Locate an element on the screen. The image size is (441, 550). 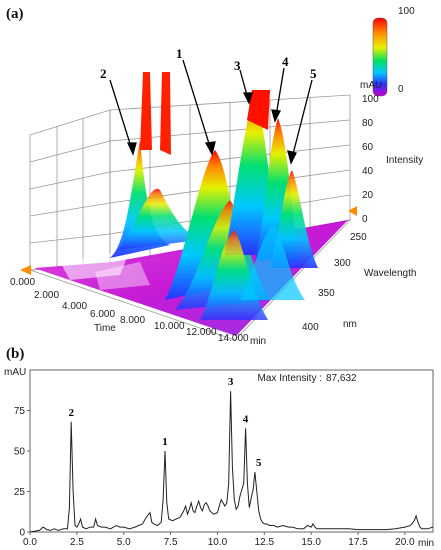
peak-label-4: 4 is located at coordinates (285, 61).